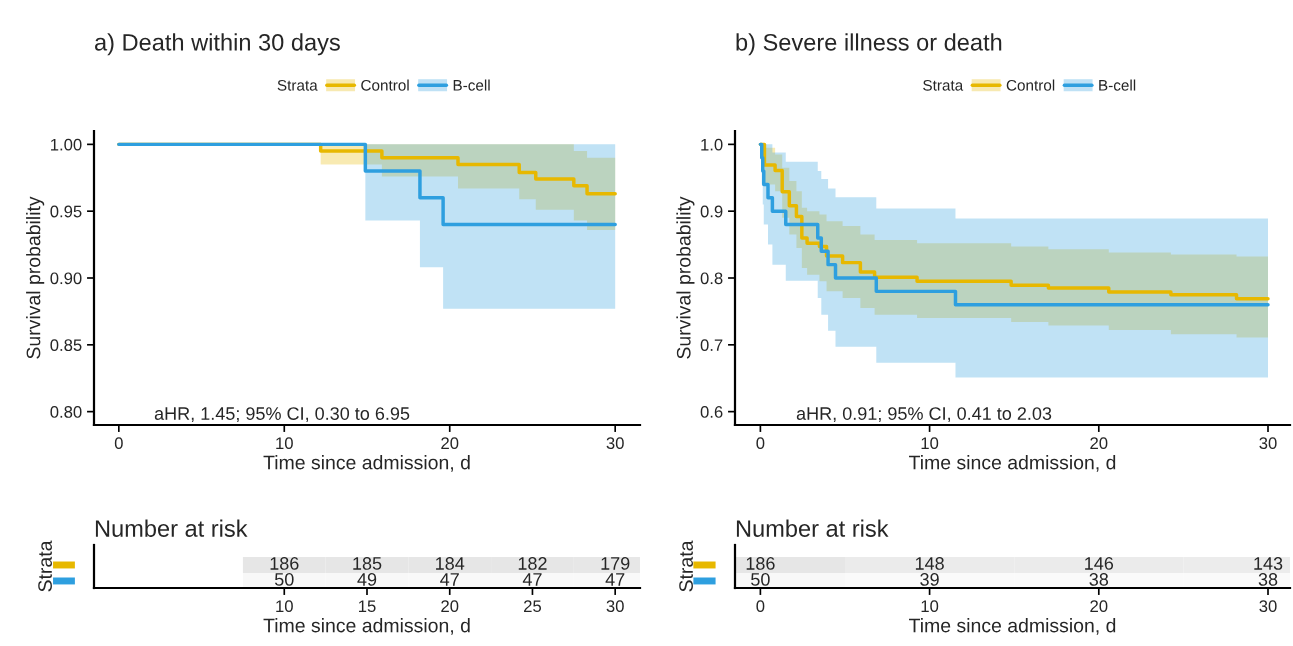 Image resolution: width=1293 pixels, height=646 pixels. Describe the element at coordinates (532, 563) in the screenshot. I see `data-label: 182` at that location.